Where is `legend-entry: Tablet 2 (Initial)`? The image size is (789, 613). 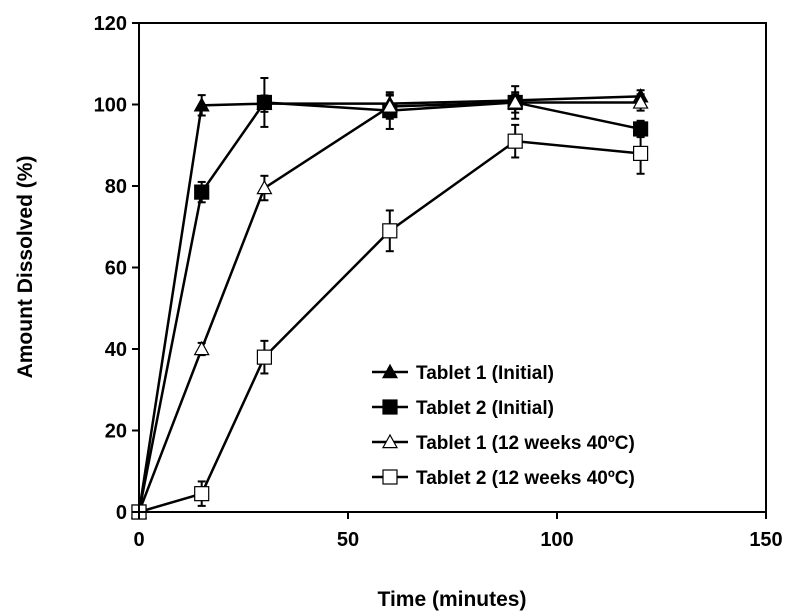
legend-entry: Tablet 2 (Initial) is located at coordinates (463, 408).